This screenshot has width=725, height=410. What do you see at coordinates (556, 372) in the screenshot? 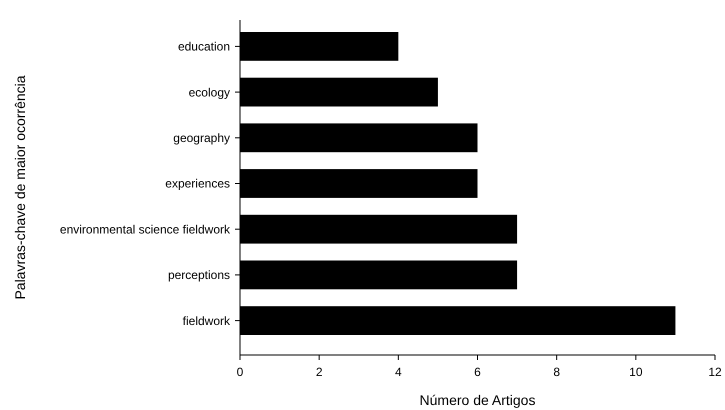
I see `x-tick-label: 8` at bounding box center [556, 372].